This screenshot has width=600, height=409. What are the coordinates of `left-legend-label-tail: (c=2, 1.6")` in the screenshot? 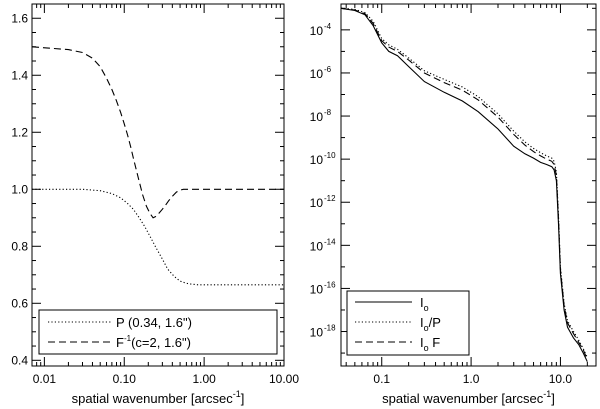 It's located at (161, 342).